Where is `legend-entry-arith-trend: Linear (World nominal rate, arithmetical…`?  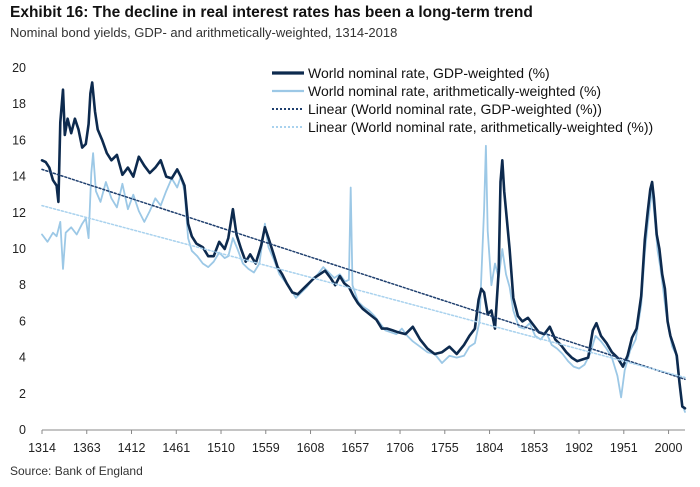 legend-entry-arith-trend: Linear (World nominal rate, arithmetical… is located at coordinates (462, 127).